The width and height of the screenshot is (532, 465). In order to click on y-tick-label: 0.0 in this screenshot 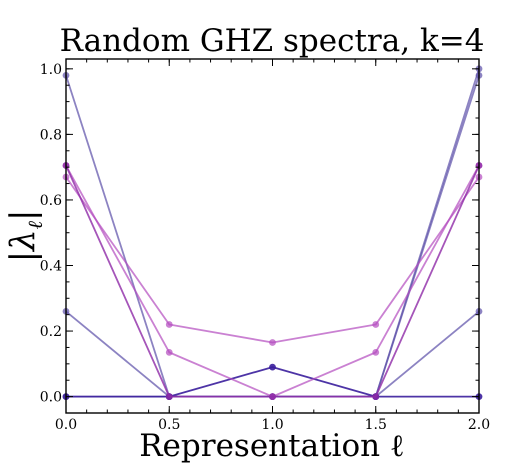, I will do `click(51, 398)`.